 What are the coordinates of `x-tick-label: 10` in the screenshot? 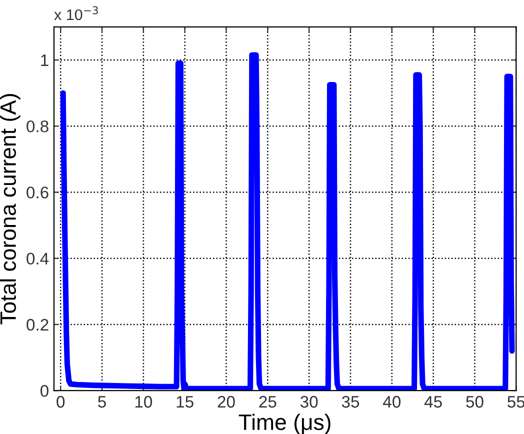 It's located at (143, 402).